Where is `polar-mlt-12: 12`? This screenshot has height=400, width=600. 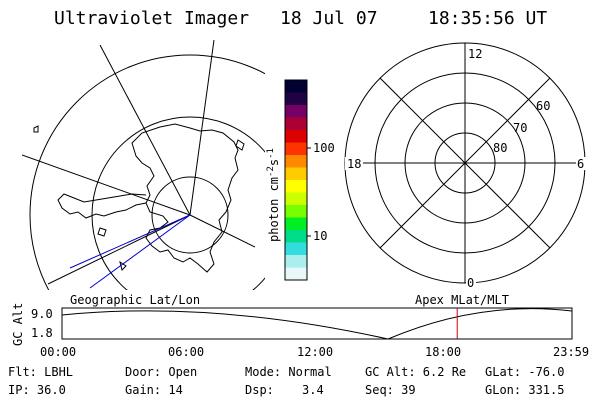
polar-mlt-12: 12 is located at coordinates (475, 54).